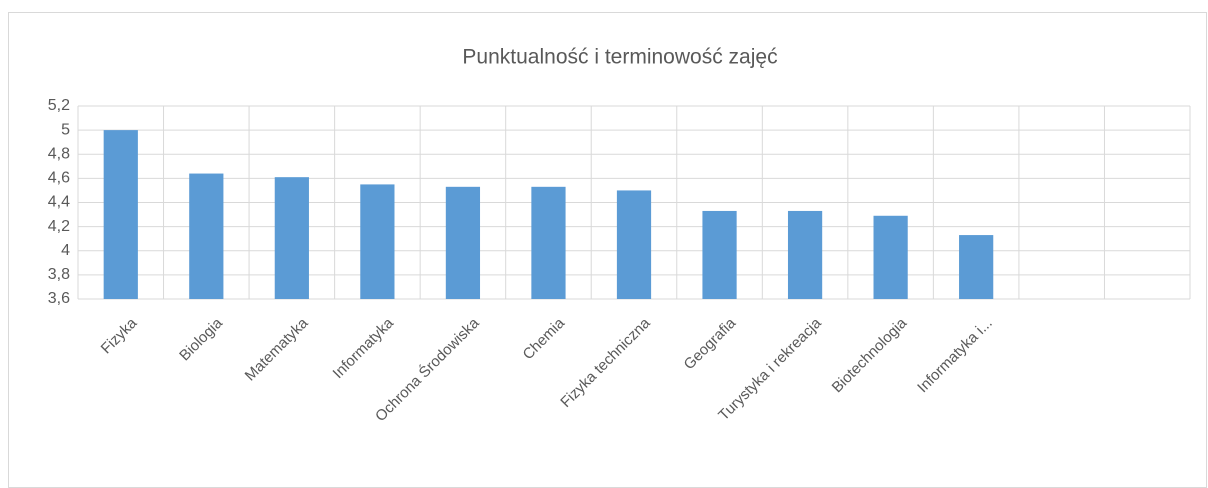 The height and width of the screenshot is (488, 1208). What do you see at coordinates (59, 105) in the screenshot?
I see `y-tick-label: 5,2` at bounding box center [59, 105].